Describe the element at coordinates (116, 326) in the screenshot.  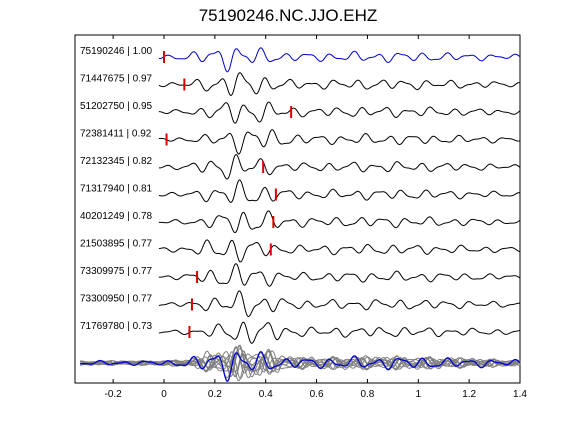
I see `trace-label-10: 71769780 | 0.73` at that location.